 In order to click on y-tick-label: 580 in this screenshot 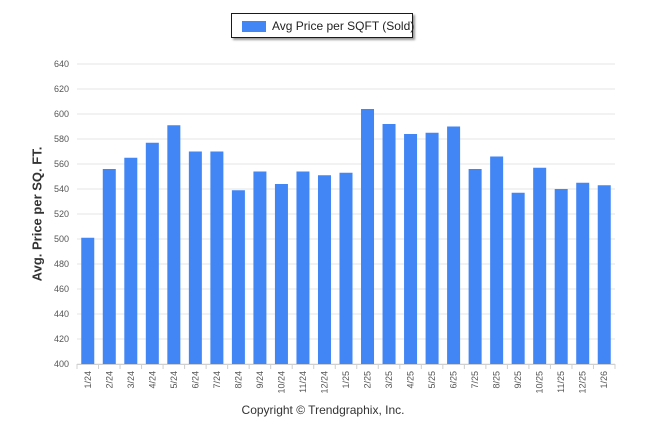, I will do `click(61, 139)`.